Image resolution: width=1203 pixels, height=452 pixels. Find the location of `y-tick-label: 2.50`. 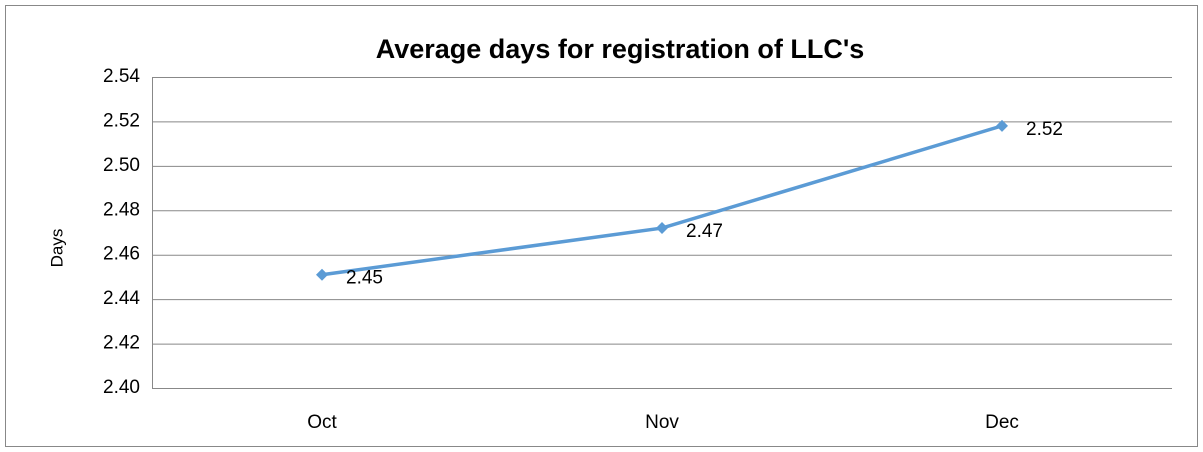

y-tick-label: 2.50 is located at coordinates (121, 165).